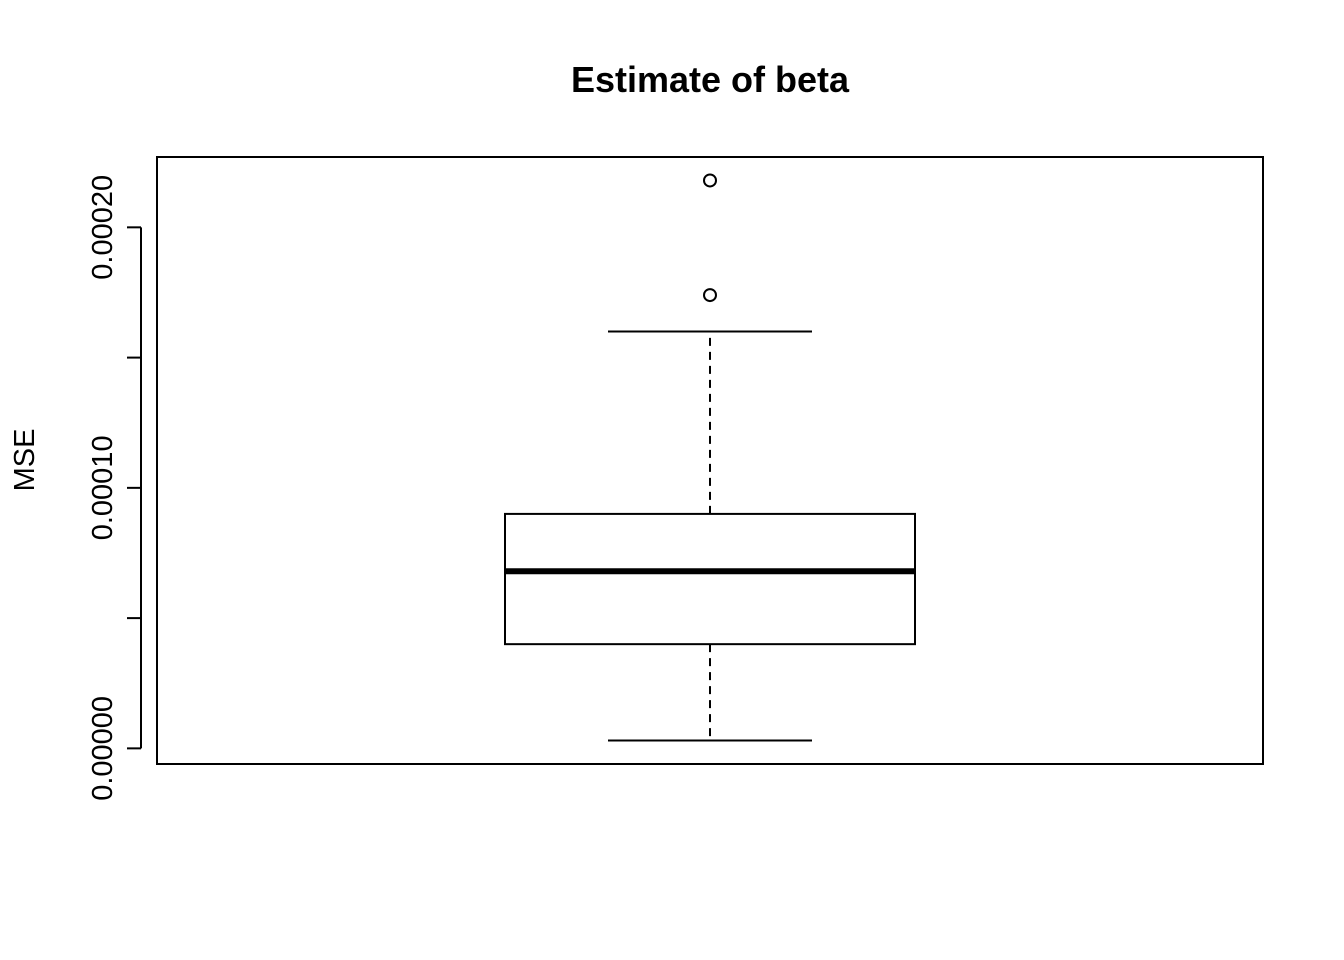 Image resolution: width=1344 pixels, height=960 pixels. I want to click on y-tick-label: 0.00020, so click(103, 227).